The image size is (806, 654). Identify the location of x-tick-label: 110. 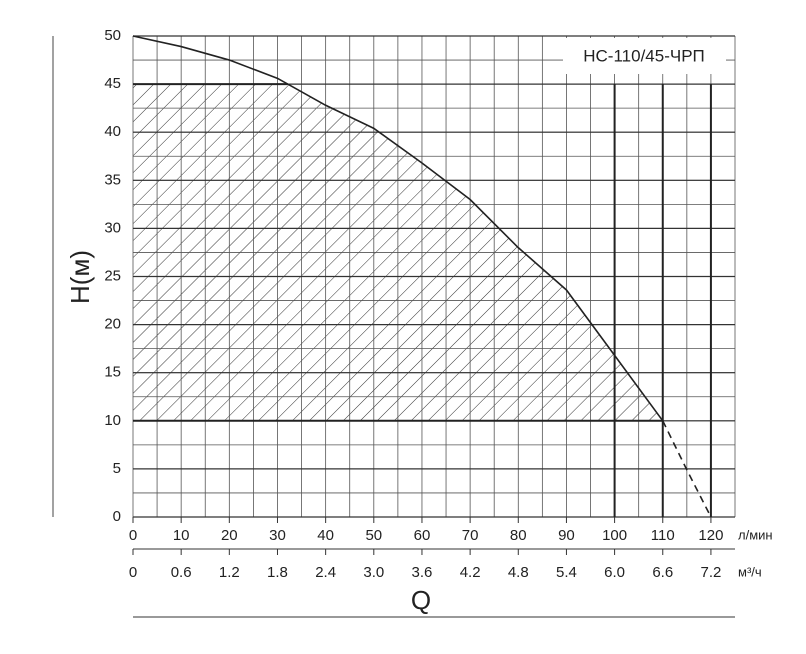
(663, 535).